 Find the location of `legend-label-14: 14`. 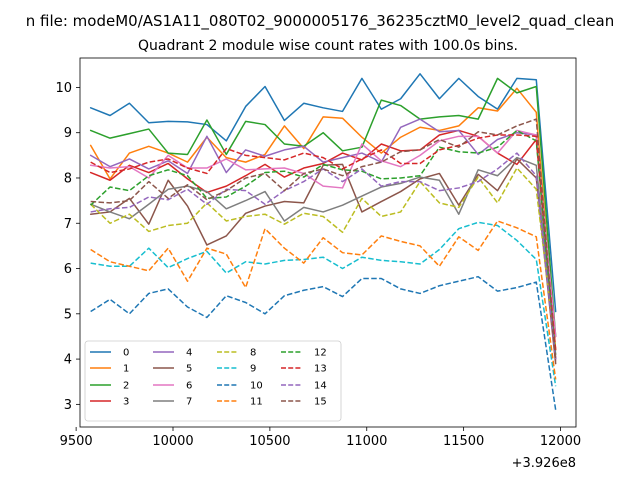

legend-label-14: 14 is located at coordinates (320, 386).